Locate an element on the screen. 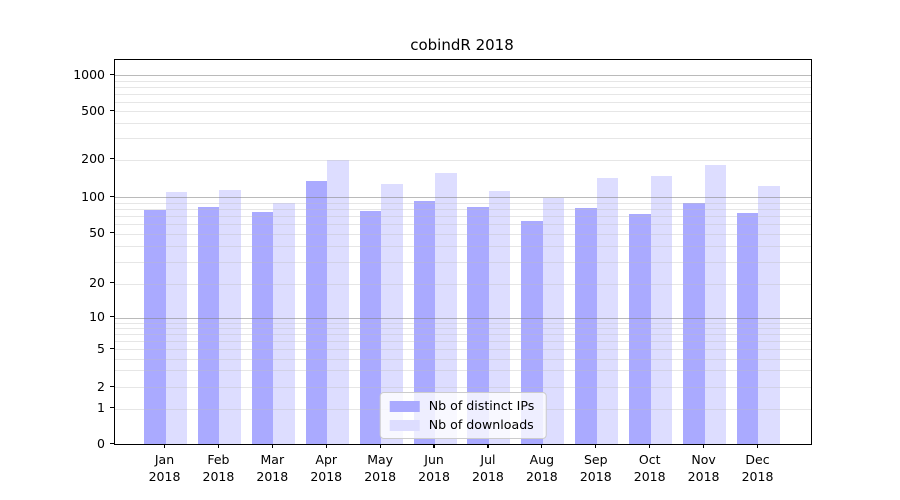  bar-group-nov is located at coordinates (705, 304).